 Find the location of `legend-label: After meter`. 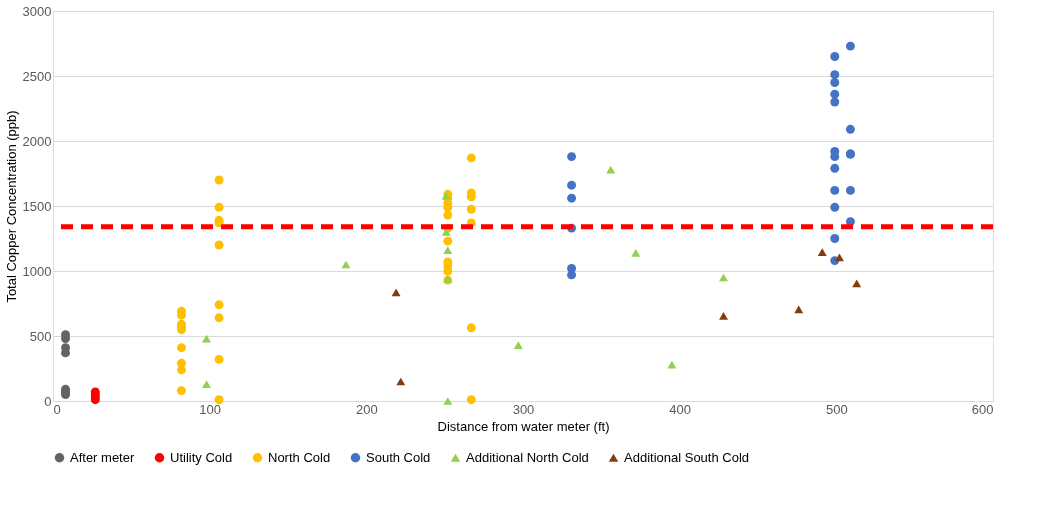

legend-label: After meter is located at coordinates (102, 457).